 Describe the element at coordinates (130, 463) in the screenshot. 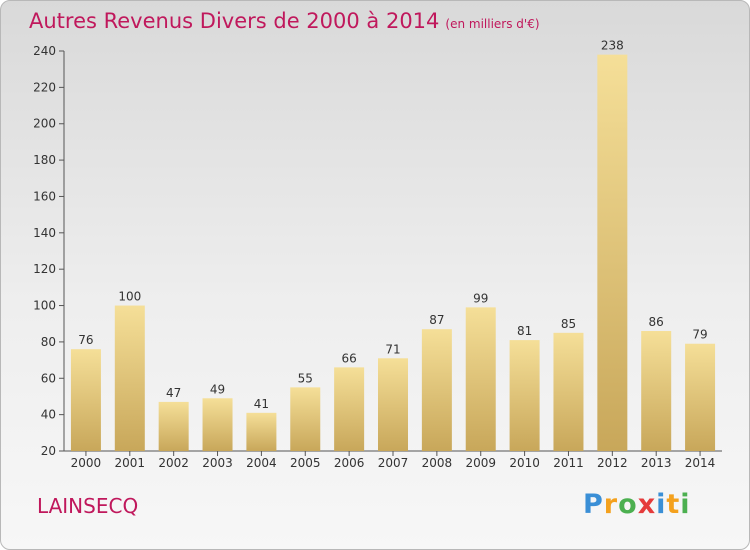

I see `x-tick-label: 2001` at that location.